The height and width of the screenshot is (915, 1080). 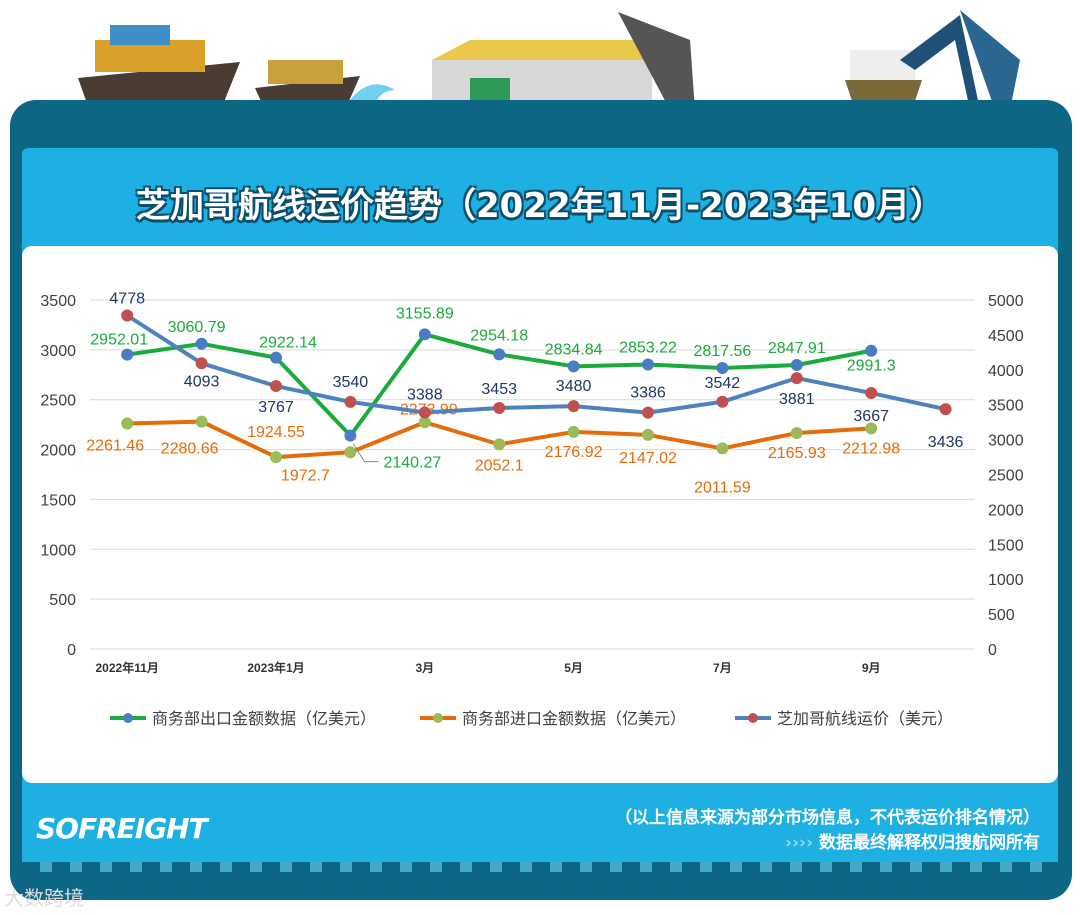 What do you see at coordinates (946, 442) in the screenshot?
I see `data-label: 3436` at bounding box center [946, 442].